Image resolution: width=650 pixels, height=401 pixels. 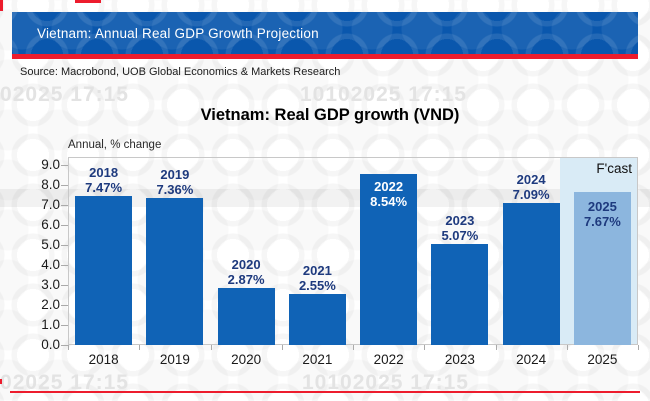 What do you see at coordinates (246, 271) in the screenshot?
I see `bar-value-label-2020: 2020 2.87%` at bounding box center [246, 271].